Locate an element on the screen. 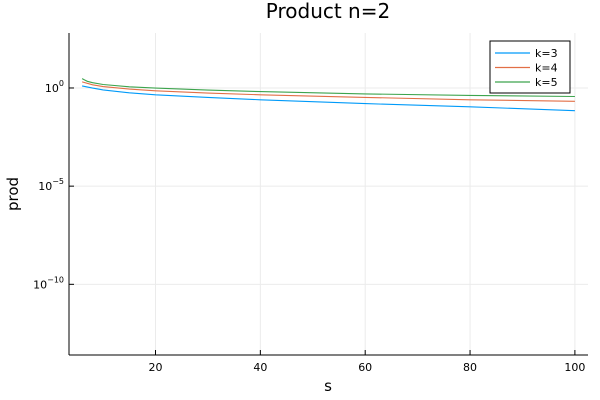 The height and width of the screenshot is (400, 600). y-tick-label: 10⁻⁵ is located at coordinates (51, 185).